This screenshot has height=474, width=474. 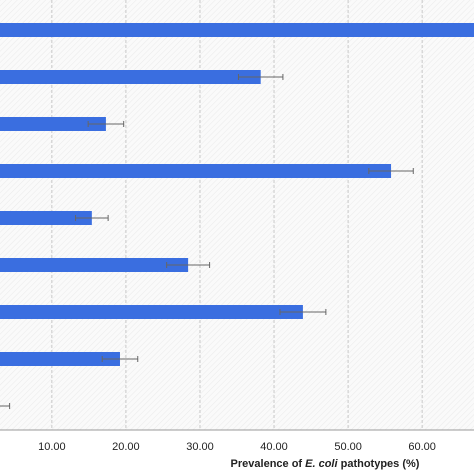 What do you see at coordinates (274, 447) in the screenshot?
I see `x-tick-label: 40.00` at bounding box center [274, 447].